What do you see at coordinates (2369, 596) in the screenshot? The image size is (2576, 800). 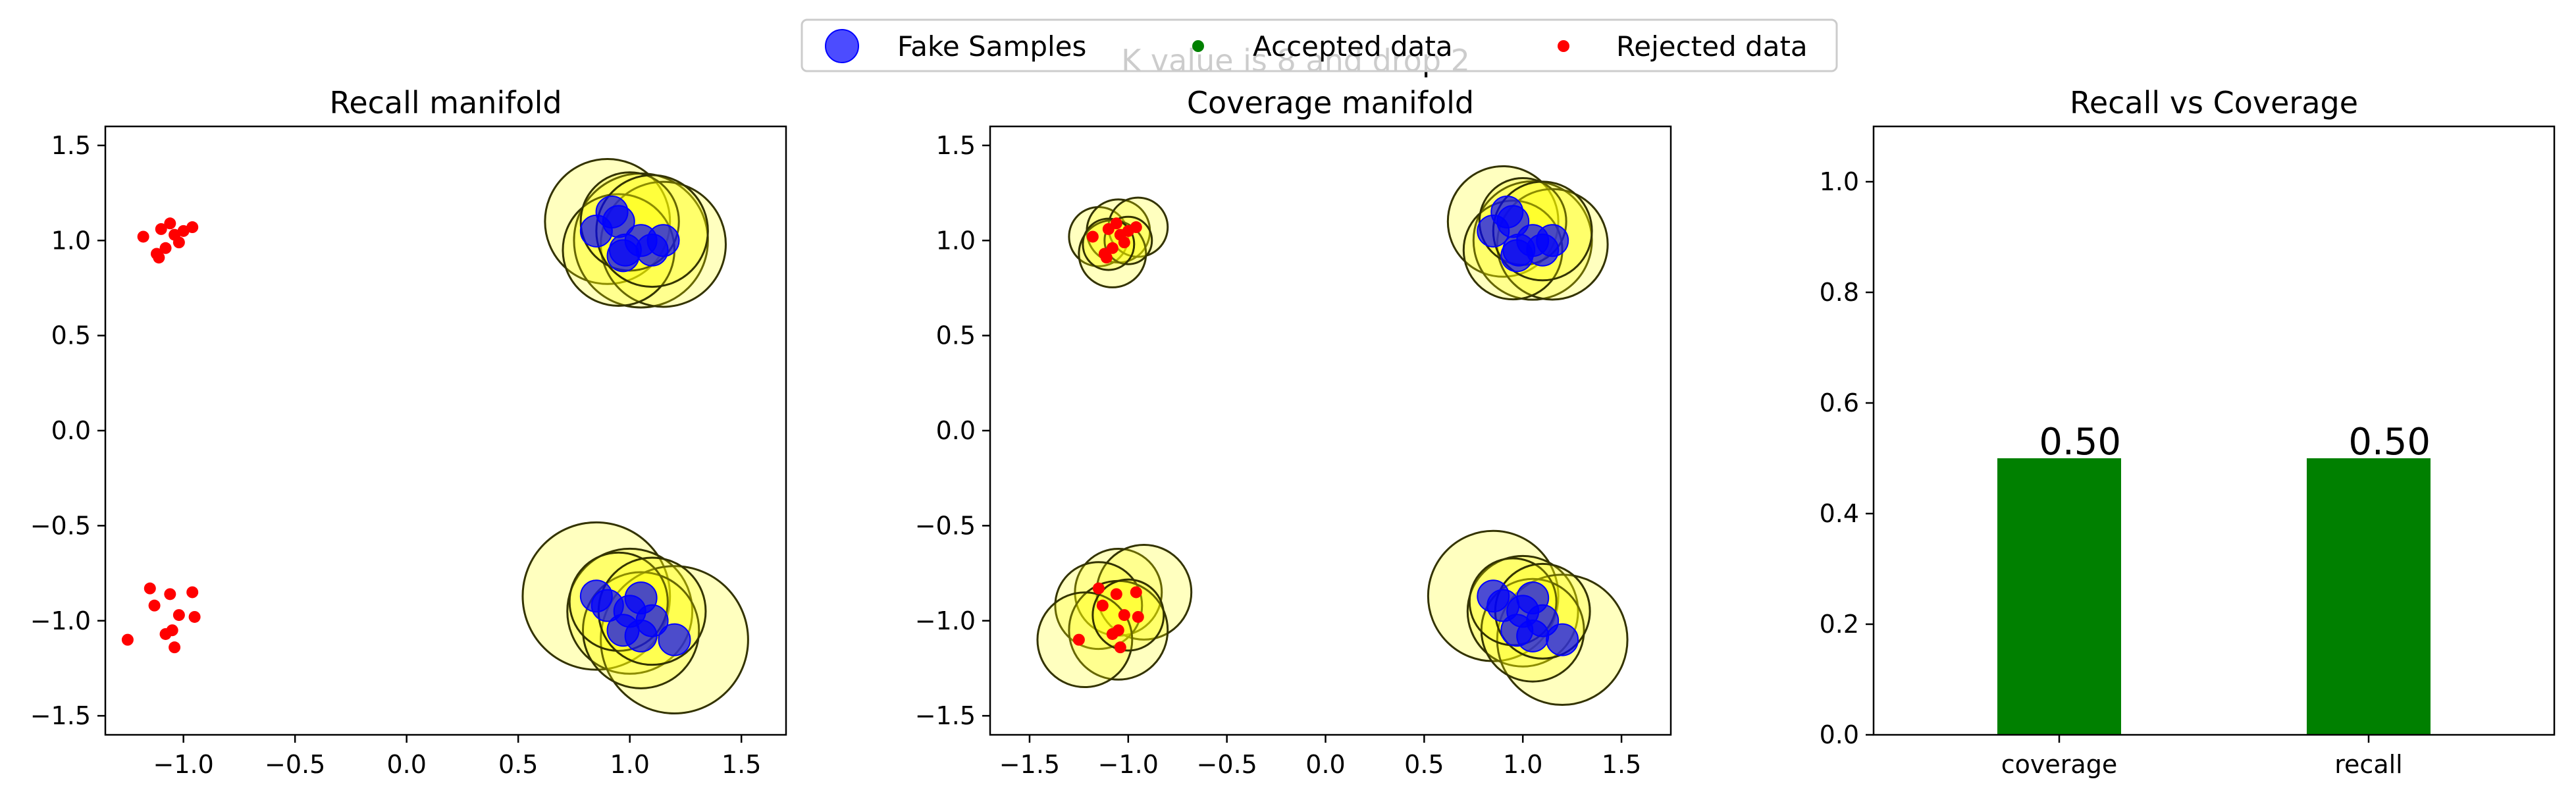 I see `bar-recall` at bounding box center [2369, 596].